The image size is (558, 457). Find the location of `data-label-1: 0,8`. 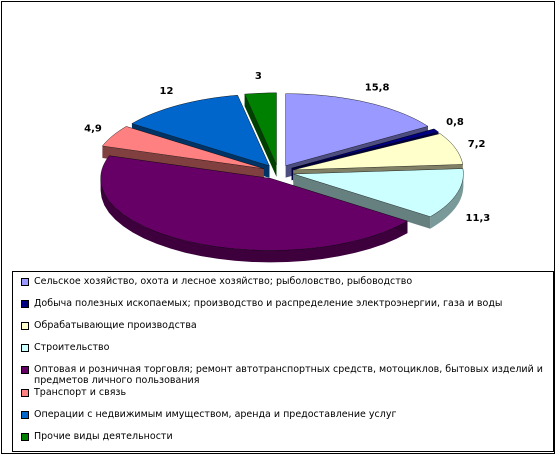

data-label-1: 0,8 is located at coordinates (455, 122).